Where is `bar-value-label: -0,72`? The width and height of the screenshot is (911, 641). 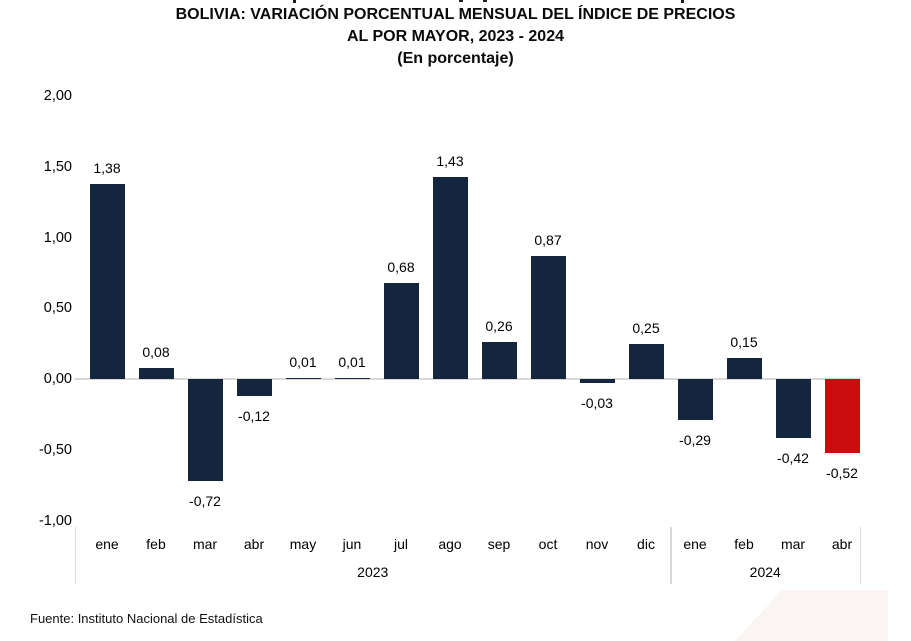 bar-value-label: -0,72 is located at coordinates (205, 500).